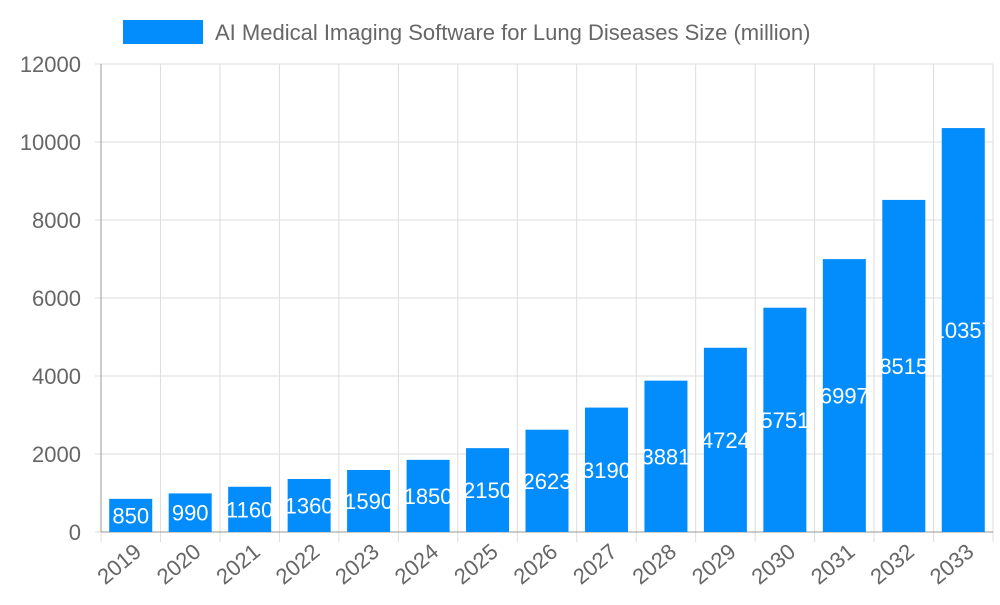 The width and height of the screenshot is (1000, 605). Describe the element at coordinates (833, 564) in the screenshot. I see `x-tick-label: 2031` at that location.